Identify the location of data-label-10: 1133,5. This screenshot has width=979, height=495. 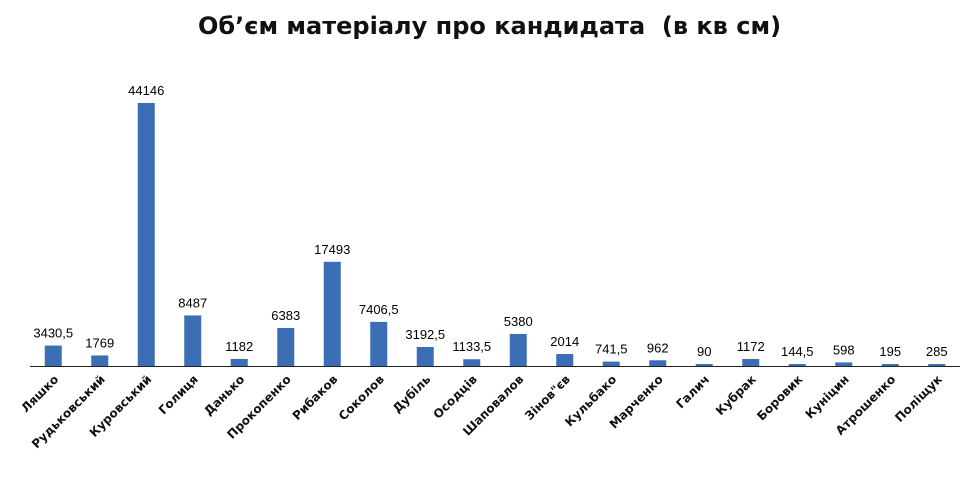
(471, 346).